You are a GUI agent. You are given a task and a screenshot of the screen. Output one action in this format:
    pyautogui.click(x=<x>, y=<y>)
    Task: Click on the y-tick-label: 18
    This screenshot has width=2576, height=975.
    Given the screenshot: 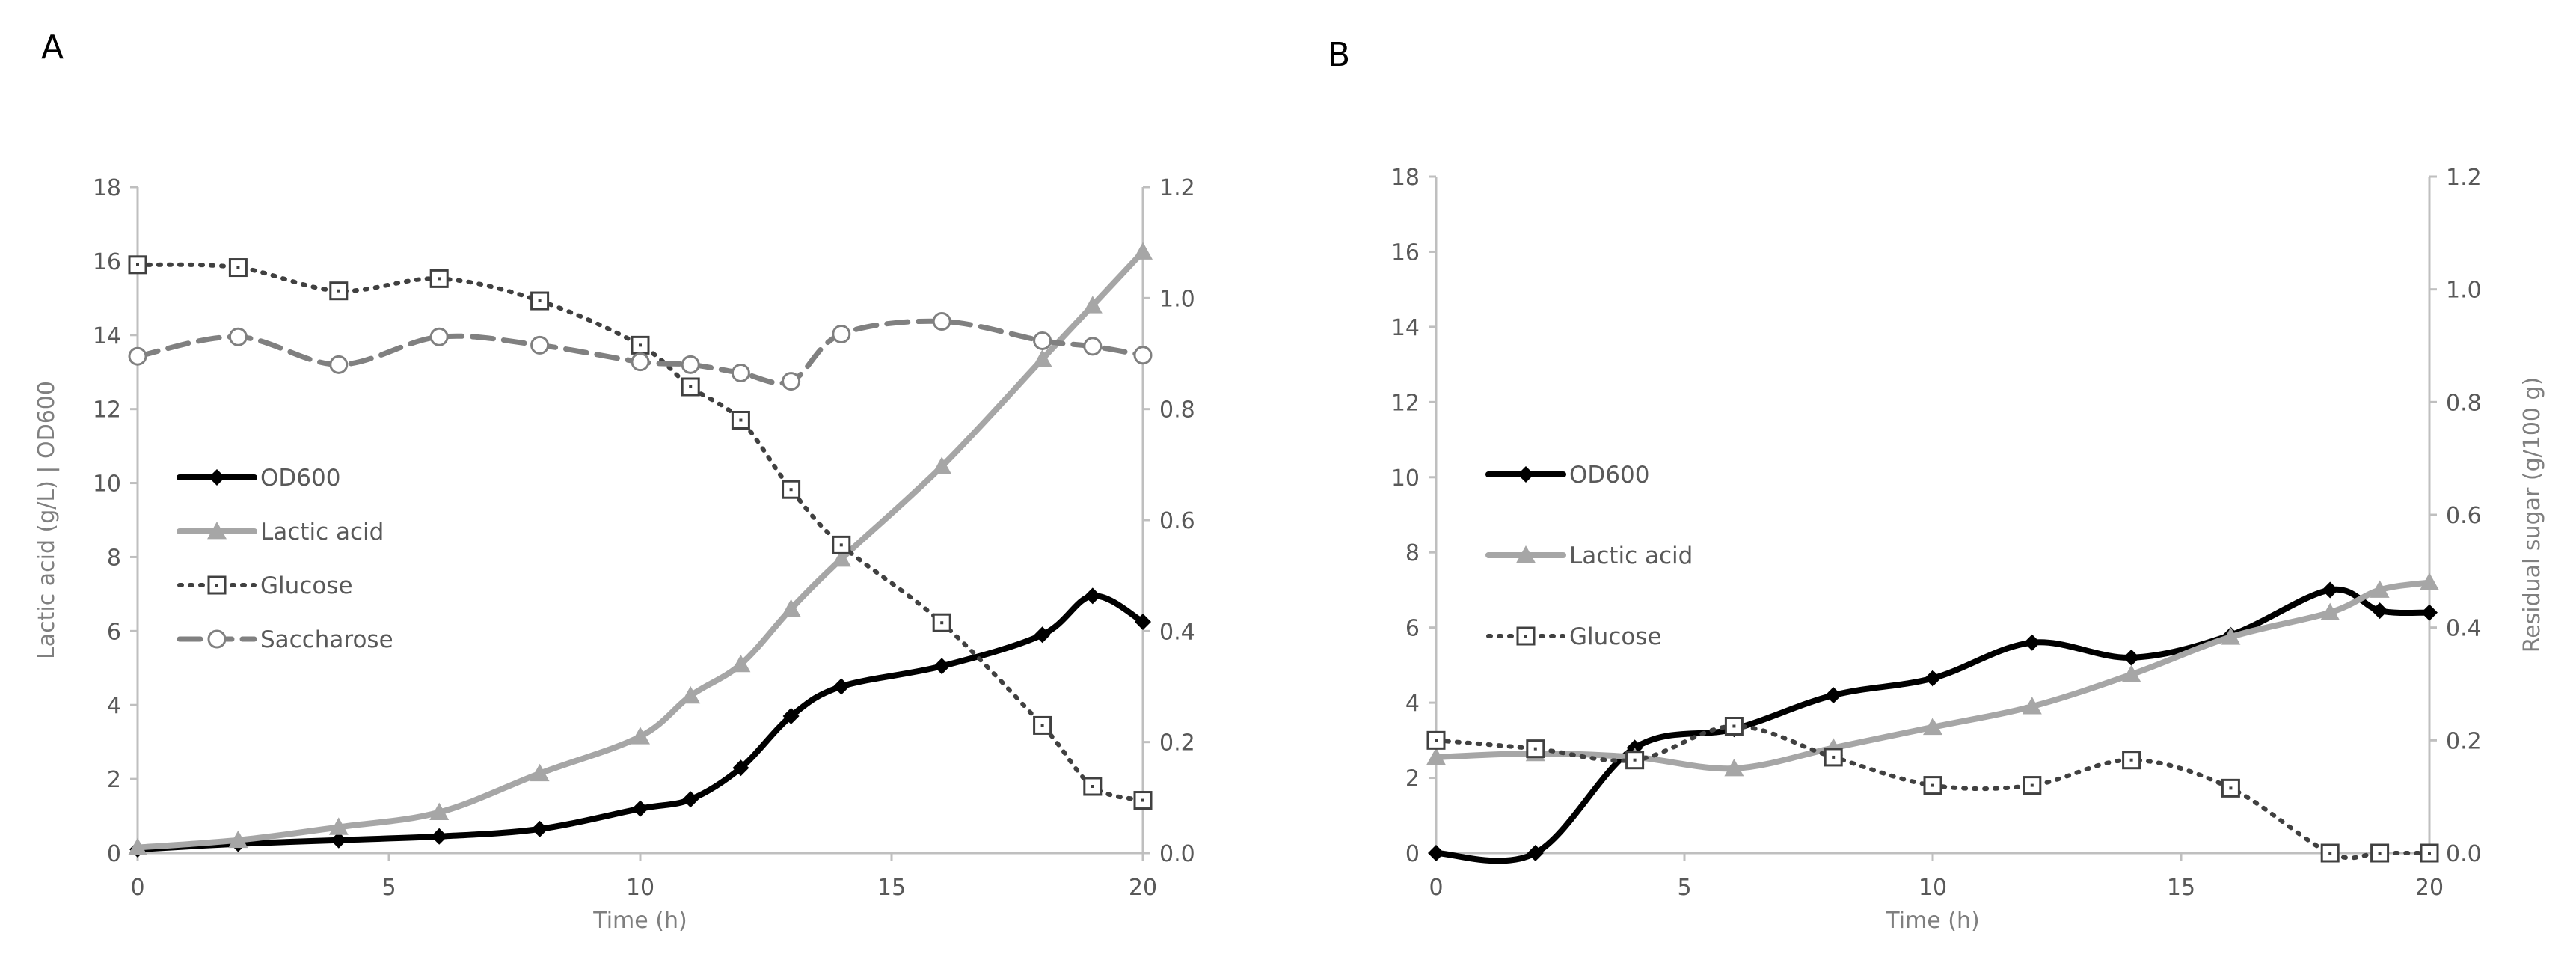 What is the action you would take?
    pyautogui.click(x=1405, y=178)
    